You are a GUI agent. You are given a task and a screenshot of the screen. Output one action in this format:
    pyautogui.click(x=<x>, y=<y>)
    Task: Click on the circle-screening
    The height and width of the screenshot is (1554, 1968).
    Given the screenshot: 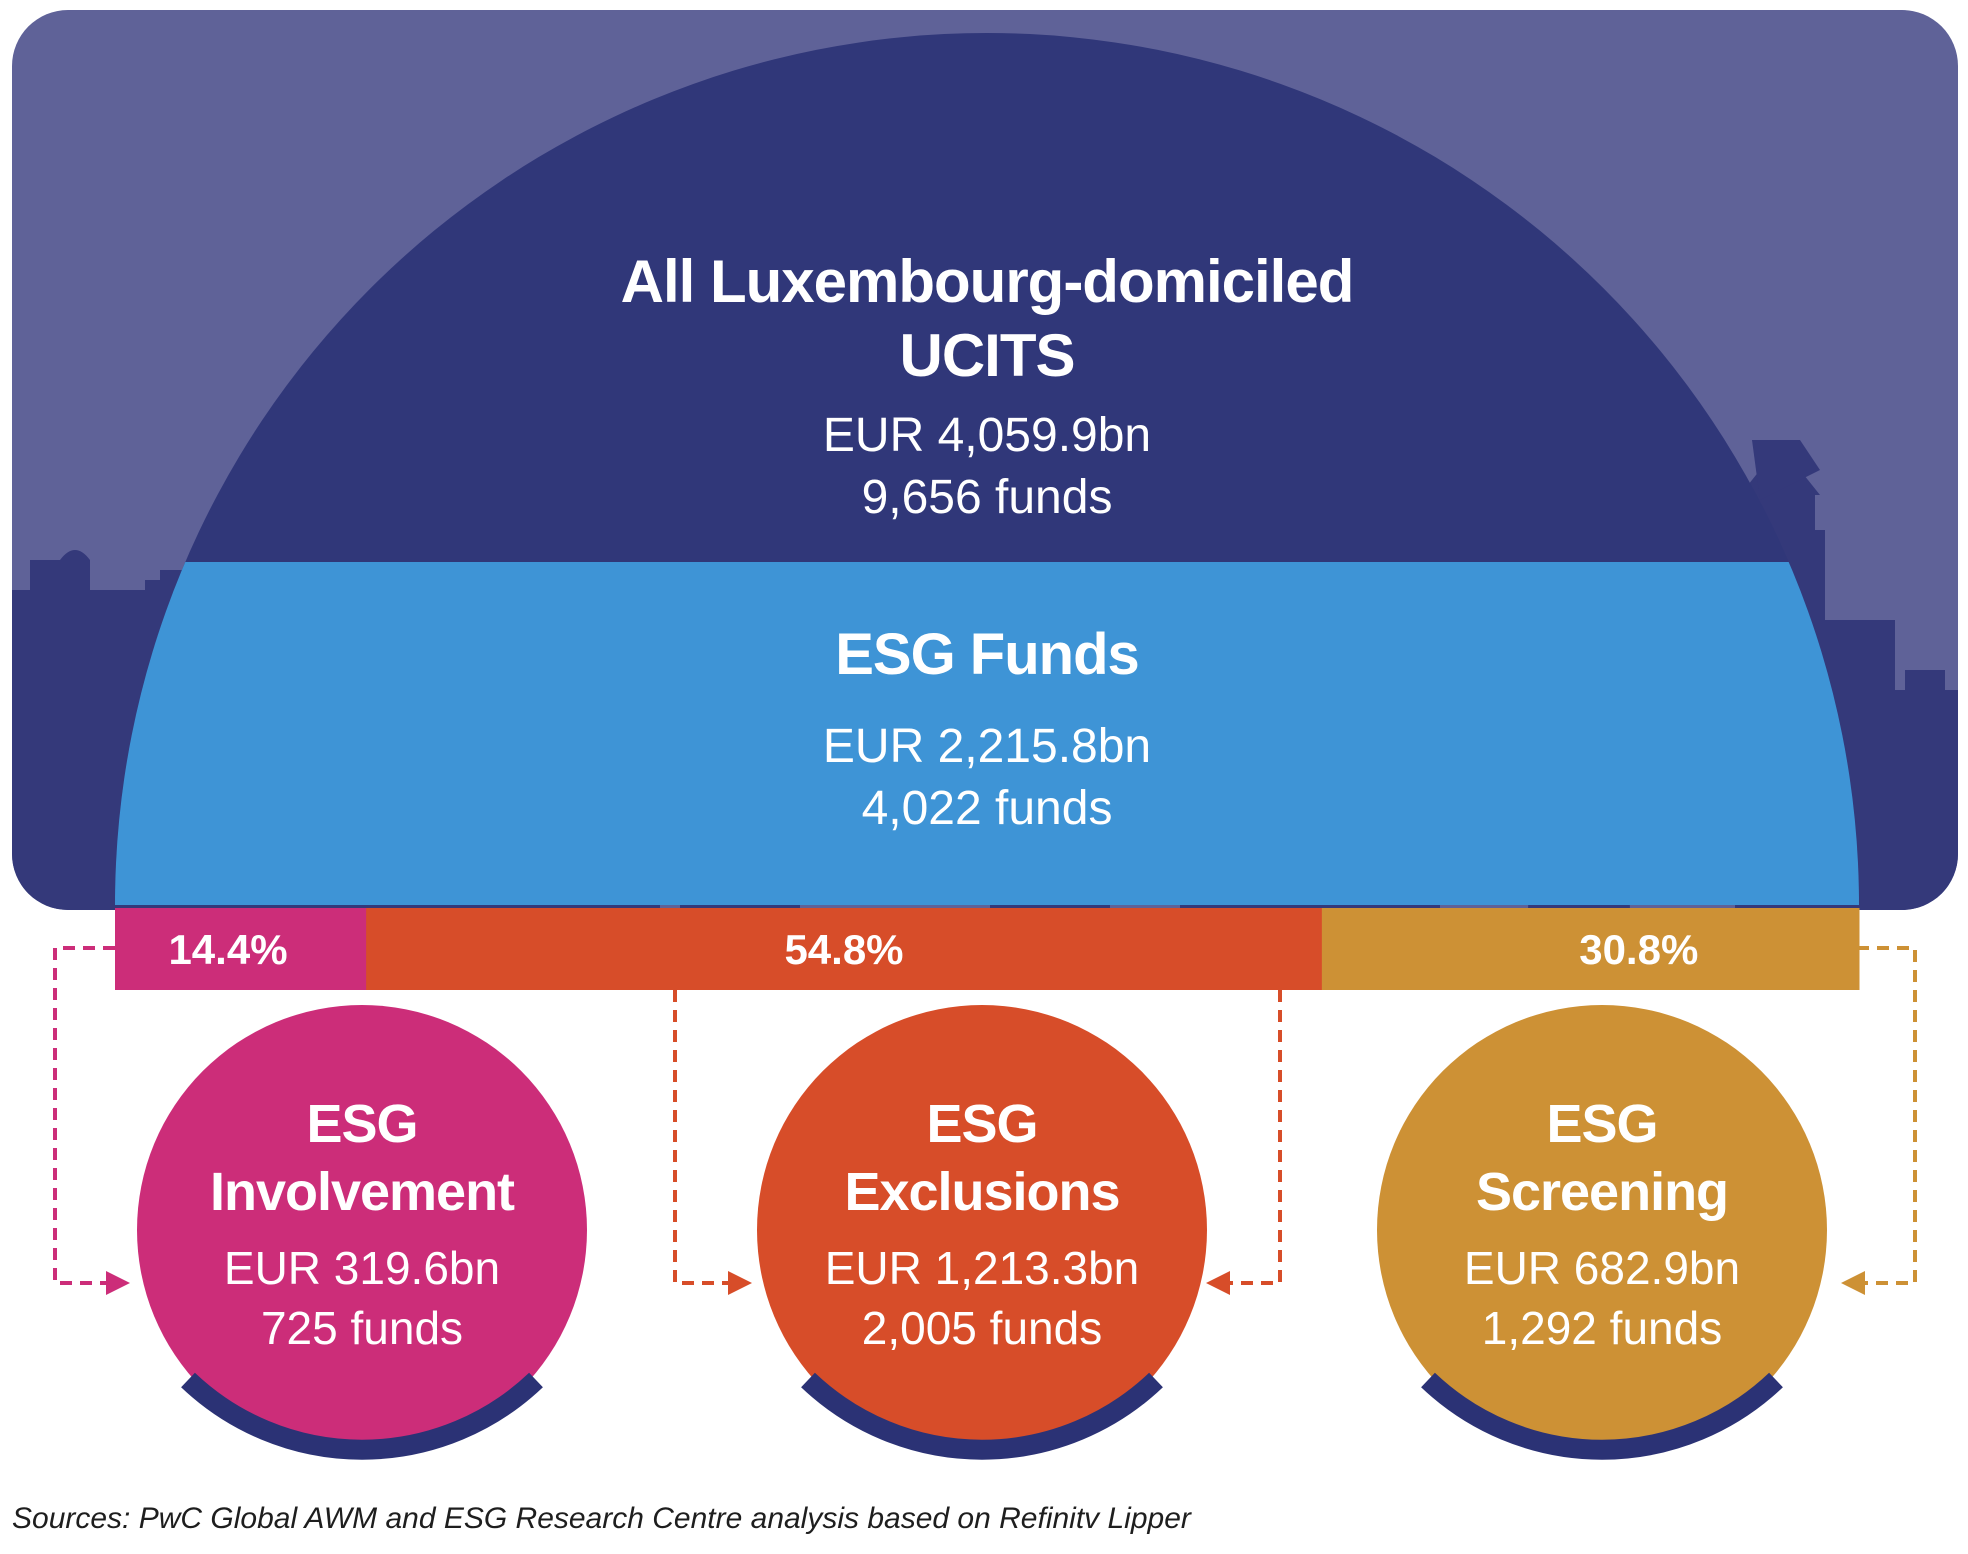 What is the action you would take?
    pyautogui.click(x=1602, y=1232)
    